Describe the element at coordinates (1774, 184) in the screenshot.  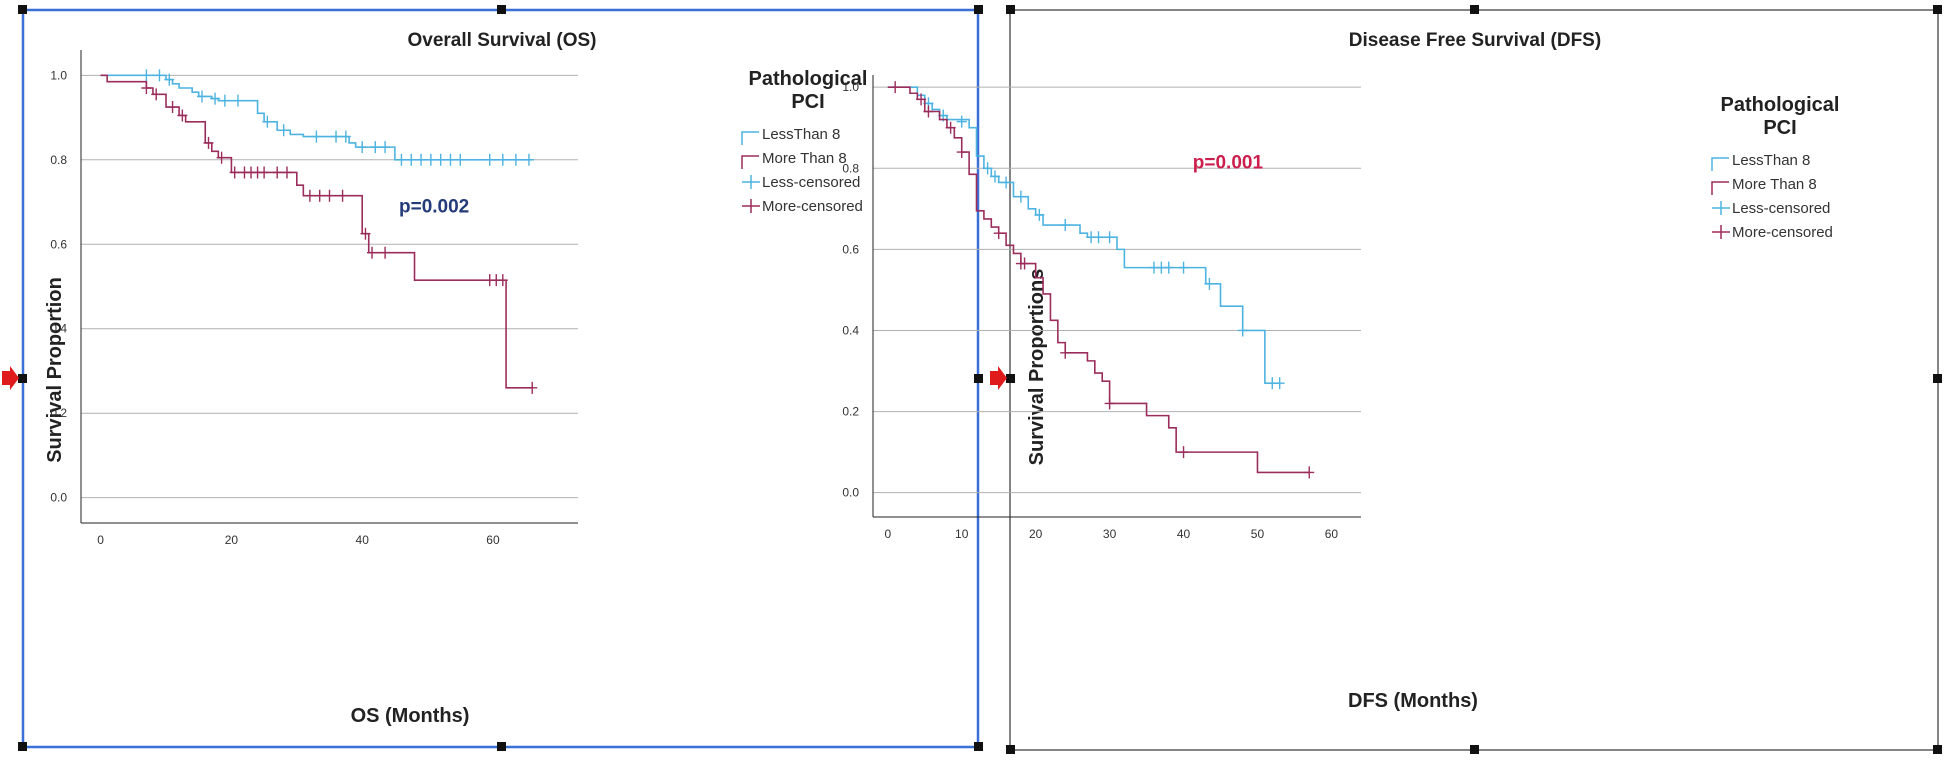
I see `legend-label: More Than 8` at that location.